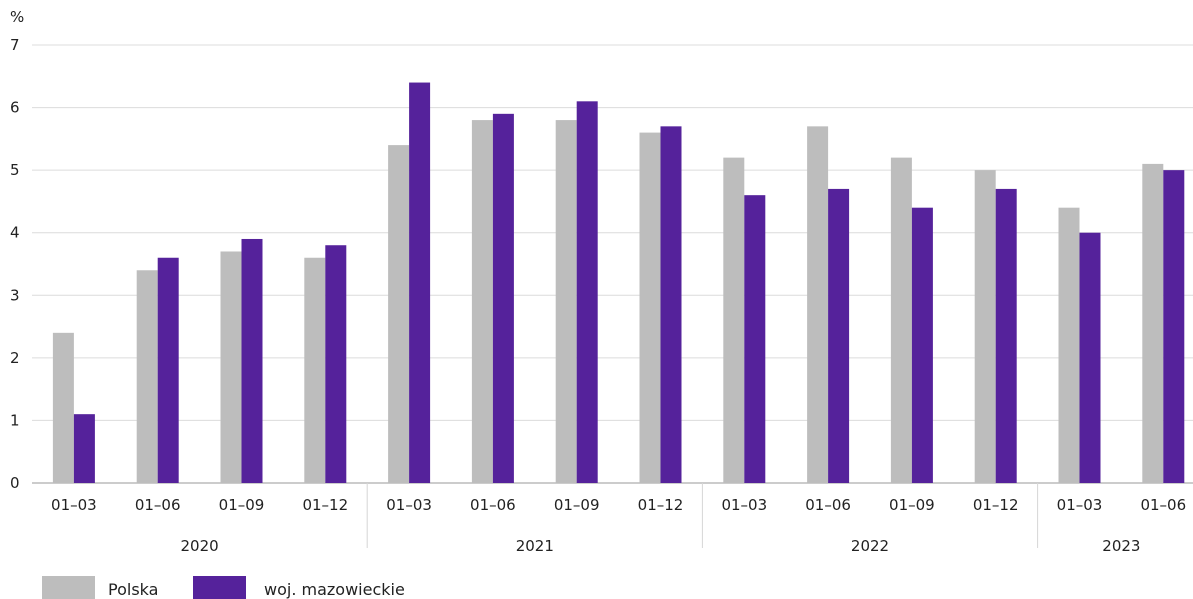  I want to click on y-tick-label: 4, so click(15, 233).